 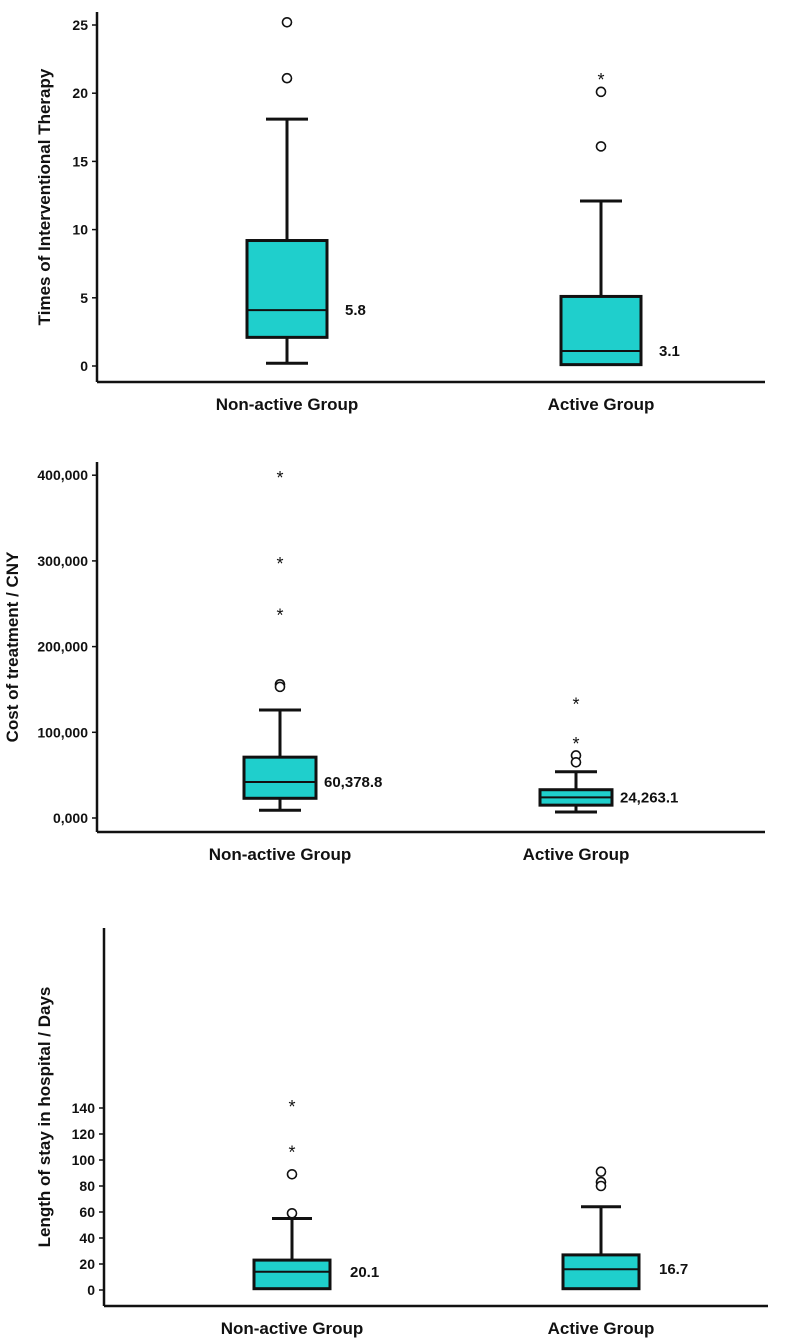 What do you see at coordinates (62, 475) in the screenshot?
I see `y-tick-label: 400,000` at bounding box center [62, 475].